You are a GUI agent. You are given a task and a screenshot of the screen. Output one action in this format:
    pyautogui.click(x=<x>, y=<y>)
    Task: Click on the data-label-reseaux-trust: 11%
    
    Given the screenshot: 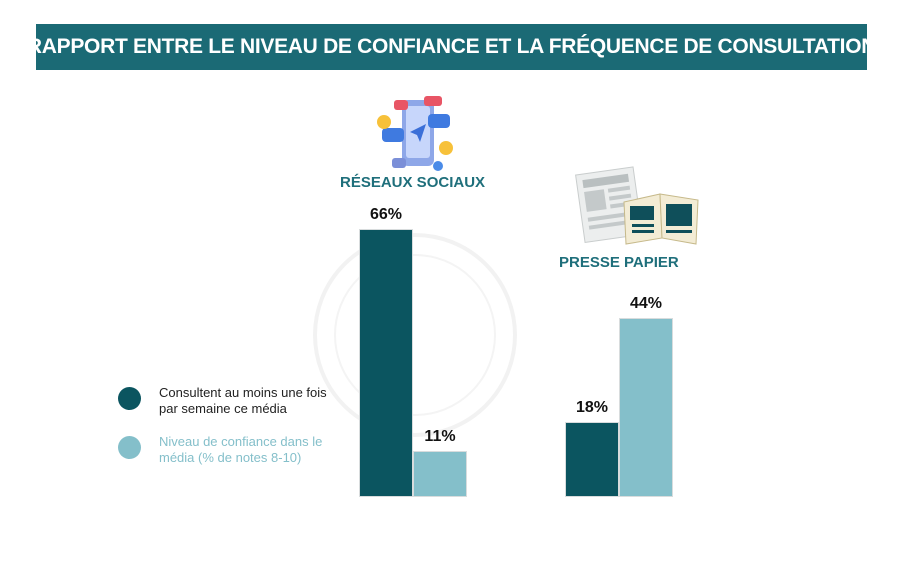 What is the action you would take?
    pyautogui.click(x=440, y=436)
    